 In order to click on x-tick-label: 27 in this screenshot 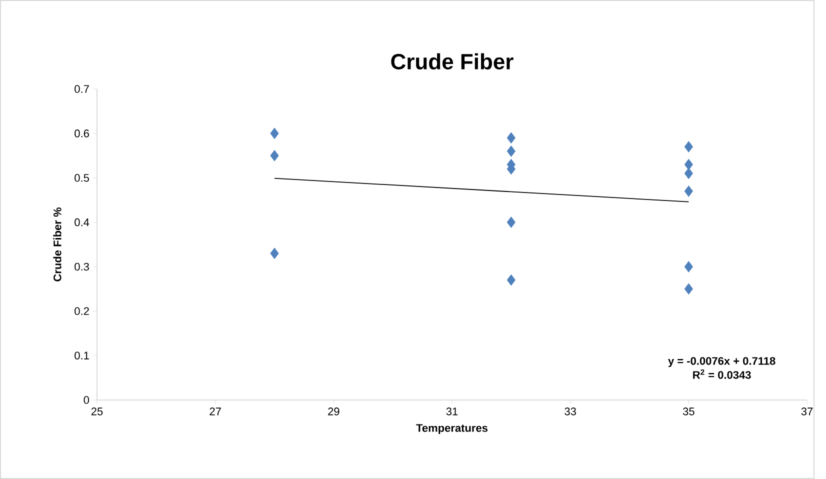, I will do `click(215, 412)`.